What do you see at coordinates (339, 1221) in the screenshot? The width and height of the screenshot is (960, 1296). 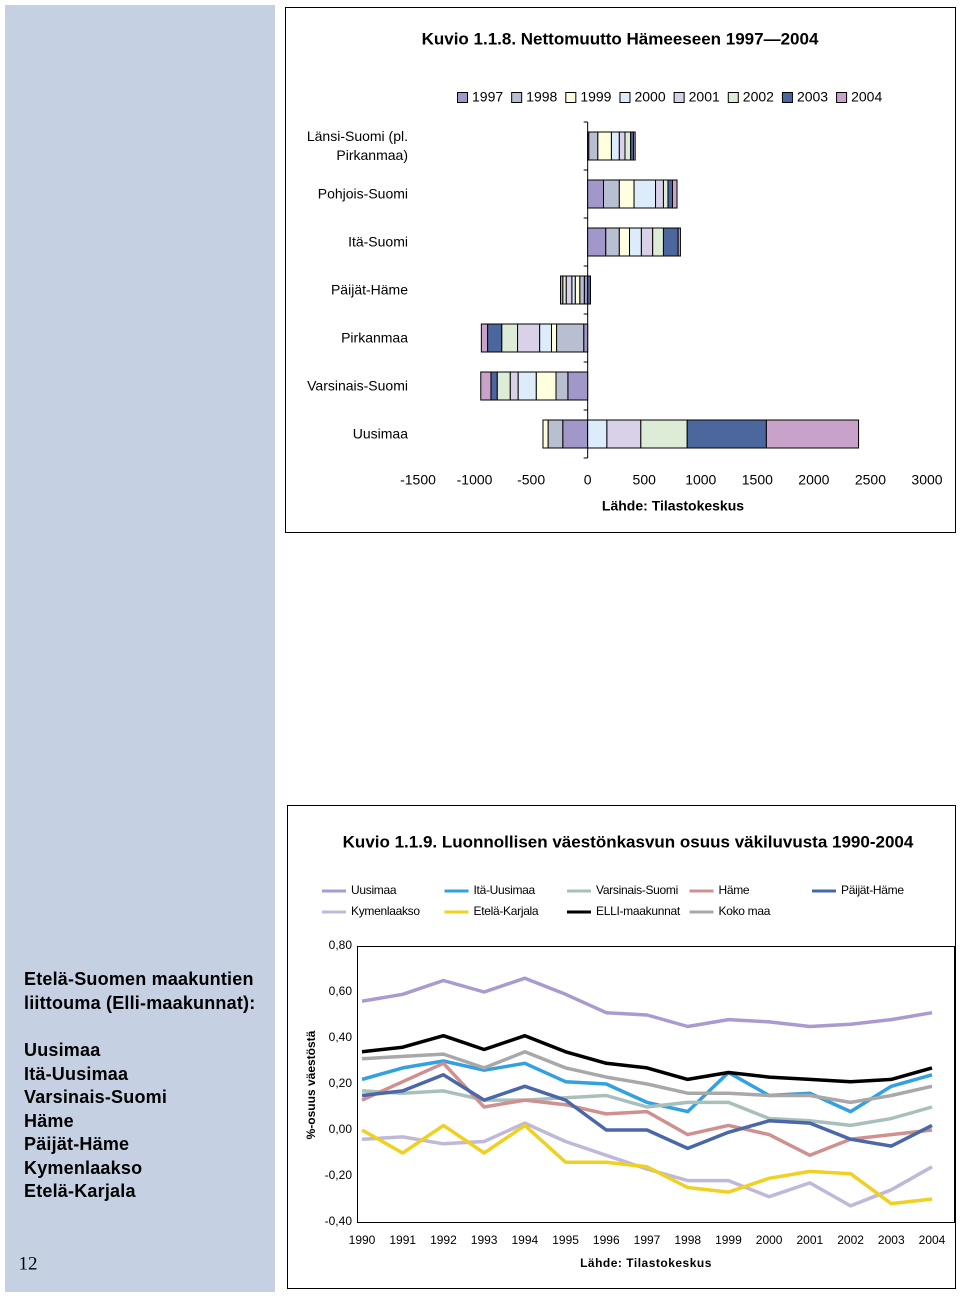 I see `y-tick-label: -0,40` at bounding box center [339, 1221].